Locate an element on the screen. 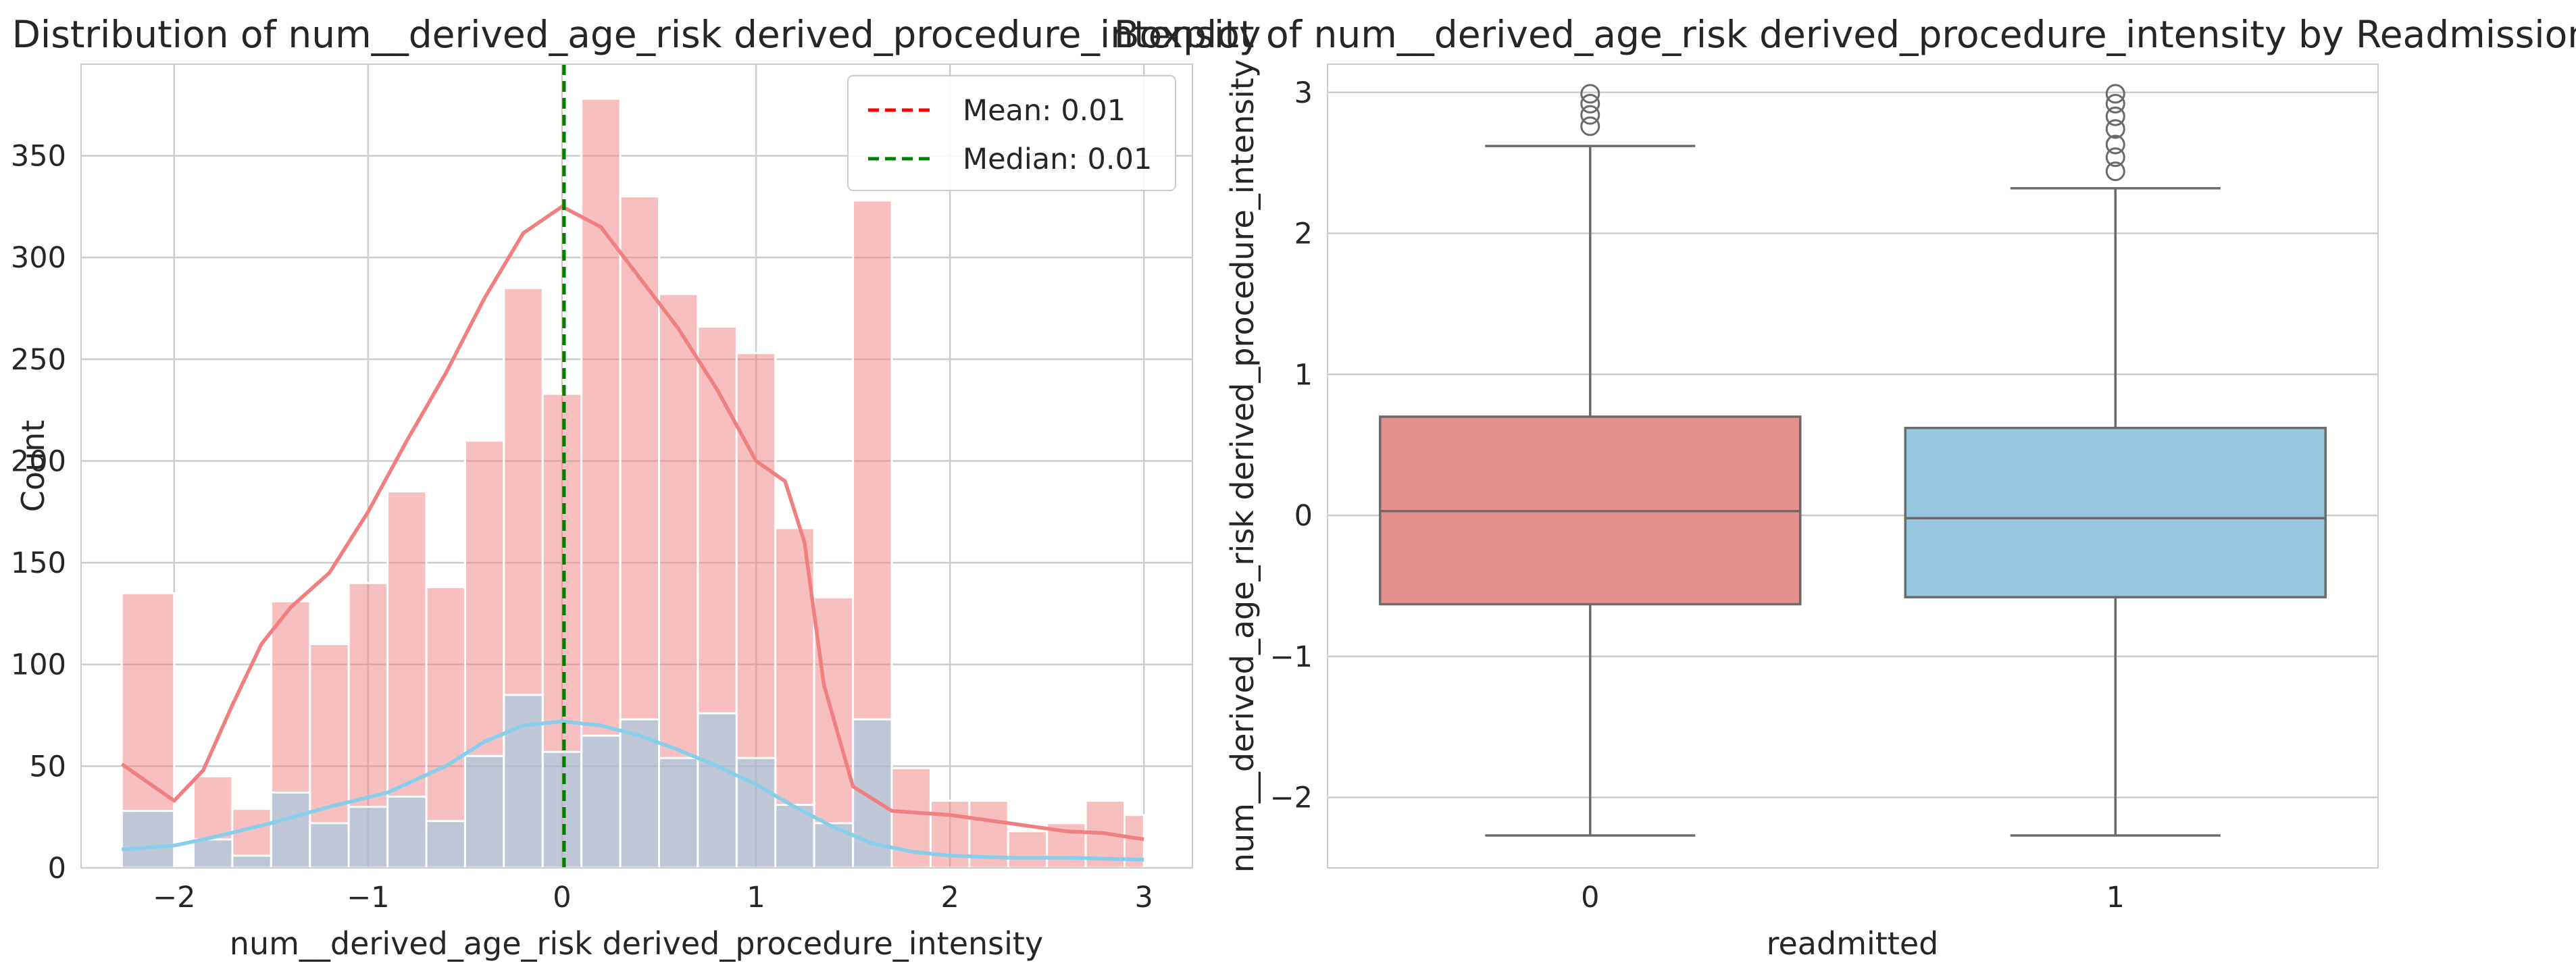  histogram-y-label: Count is located at coordinates (33, 467).